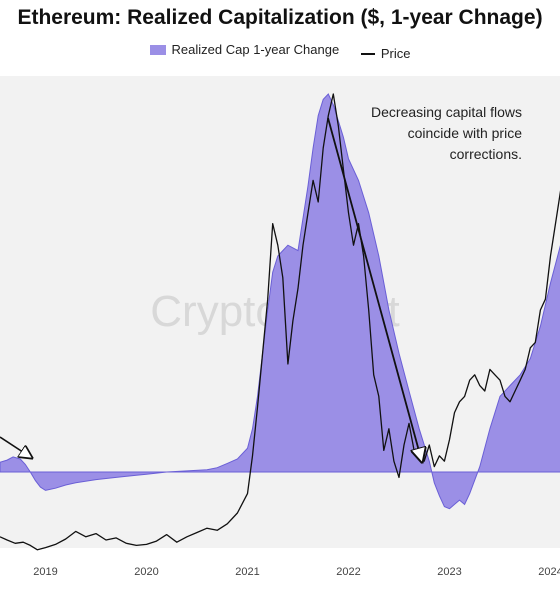  What do you see at coordinates (45, 572) in the screenshot?
I see `x-tick-label: 2019` at bounding box center [45, 572].